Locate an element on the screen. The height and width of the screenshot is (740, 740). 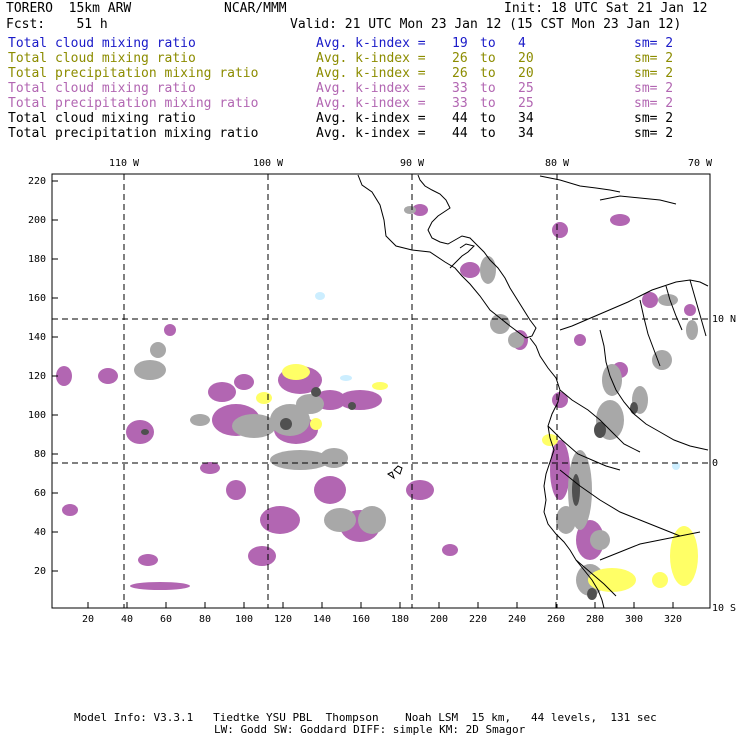
lon-label: 70 W is located at coordinates (700, 163).